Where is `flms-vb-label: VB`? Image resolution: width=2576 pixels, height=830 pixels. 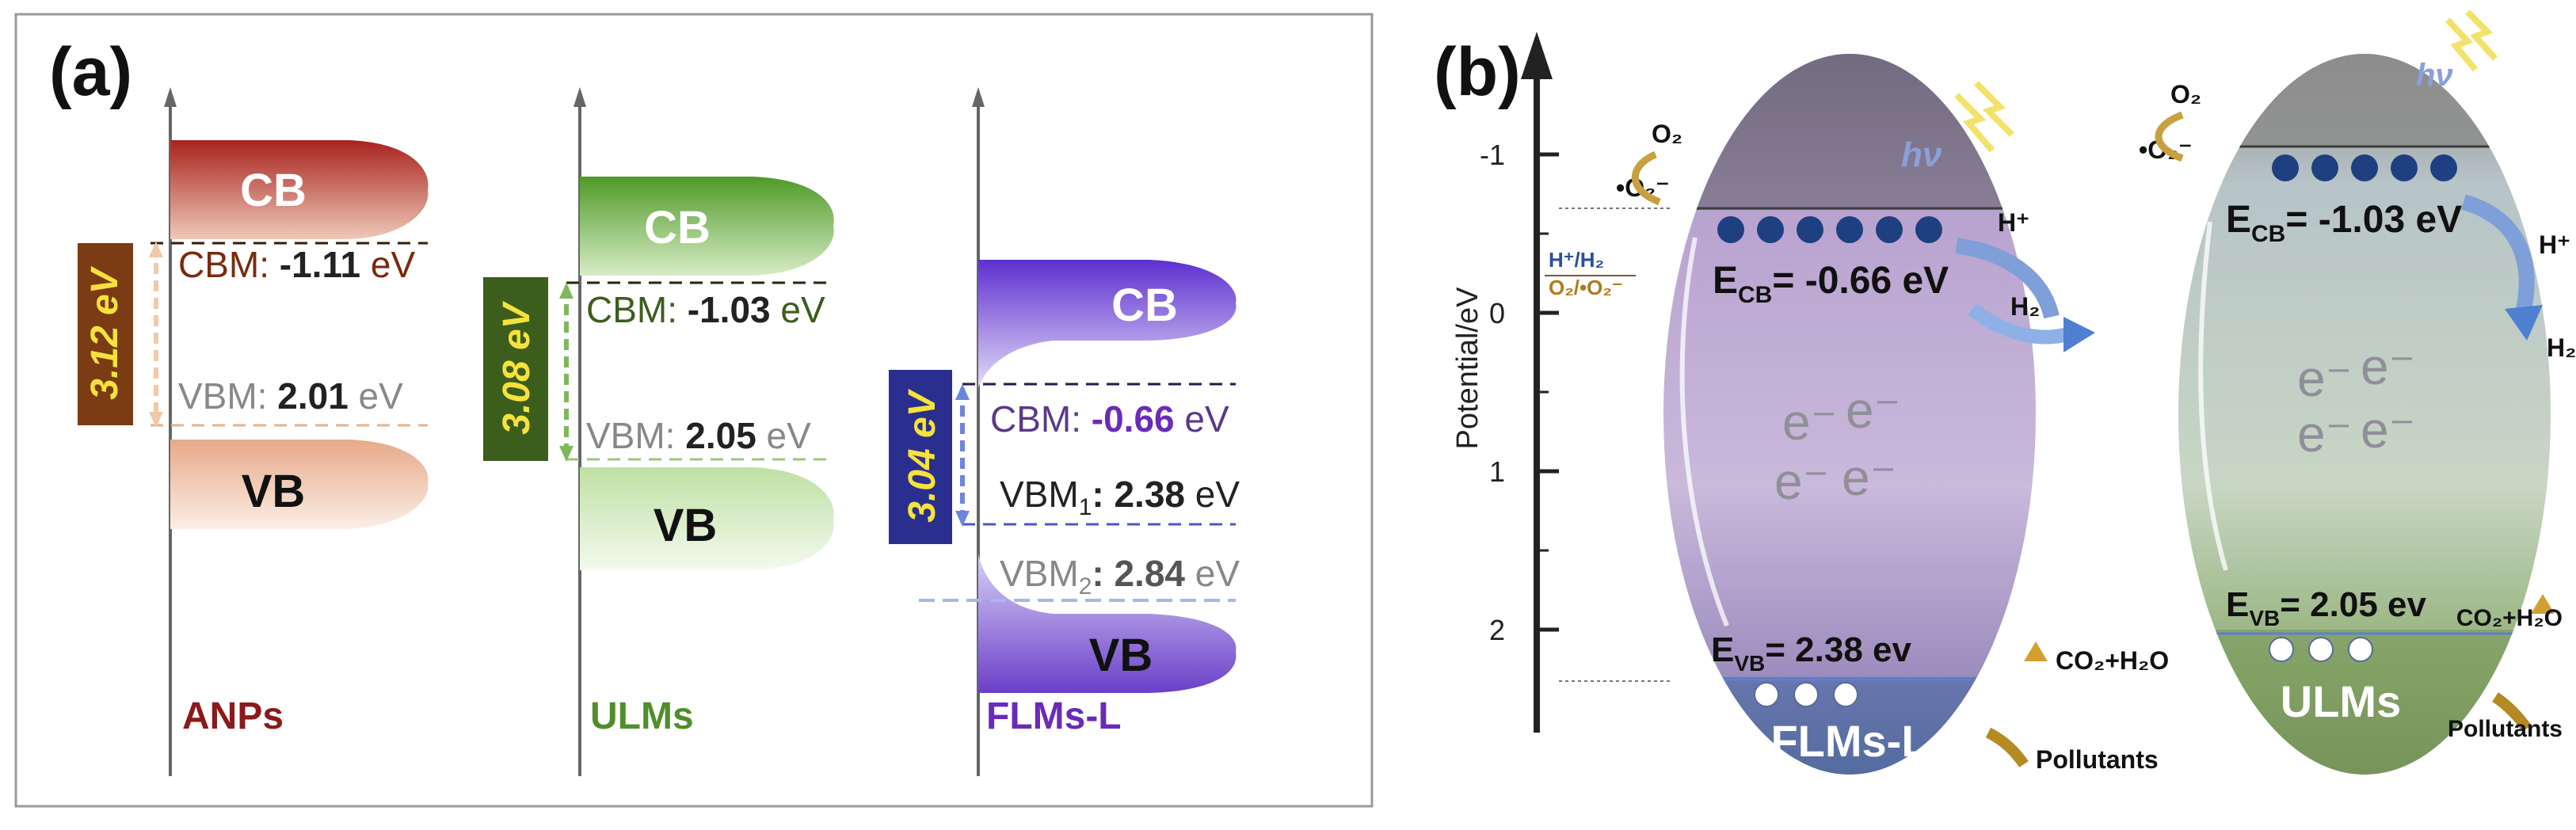 flms-vb-label: VB is located at coordinates (1121, 655).